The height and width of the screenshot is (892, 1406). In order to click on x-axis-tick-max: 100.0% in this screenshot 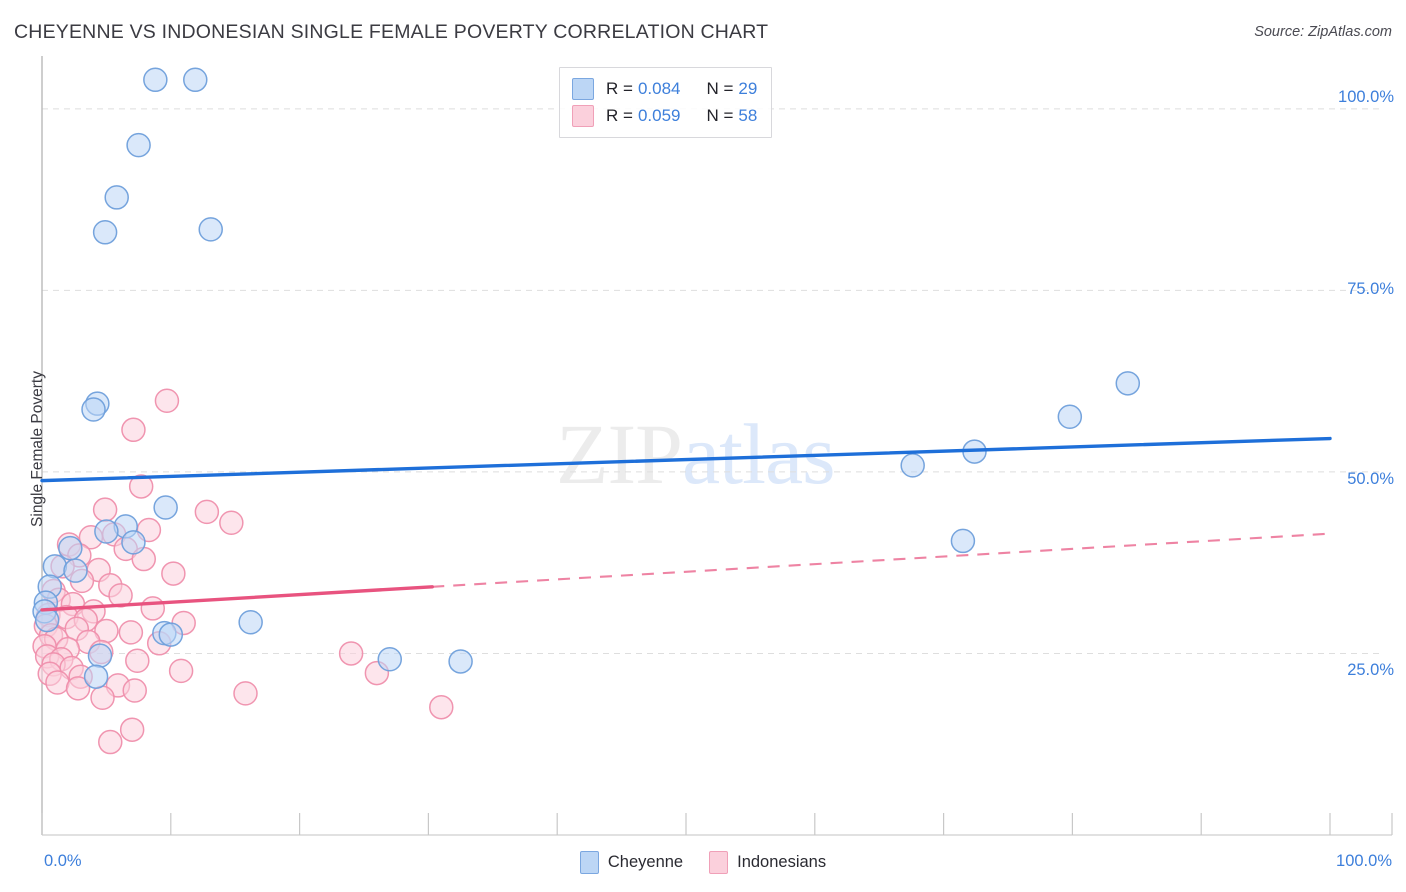, I will do `click(1364, 861)`.